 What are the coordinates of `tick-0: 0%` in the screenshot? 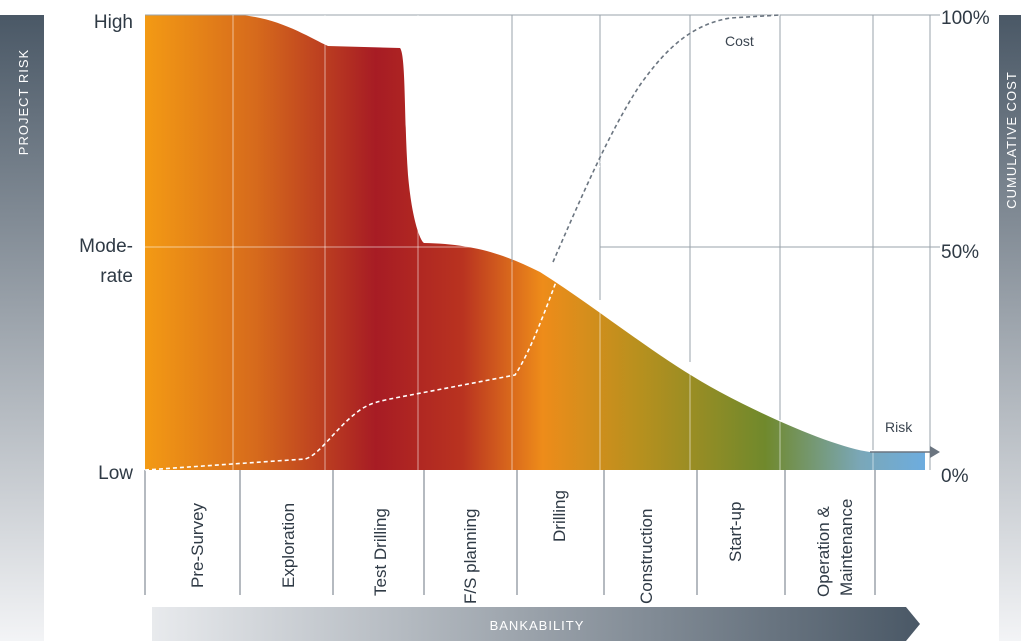 It's located at (955, 476).